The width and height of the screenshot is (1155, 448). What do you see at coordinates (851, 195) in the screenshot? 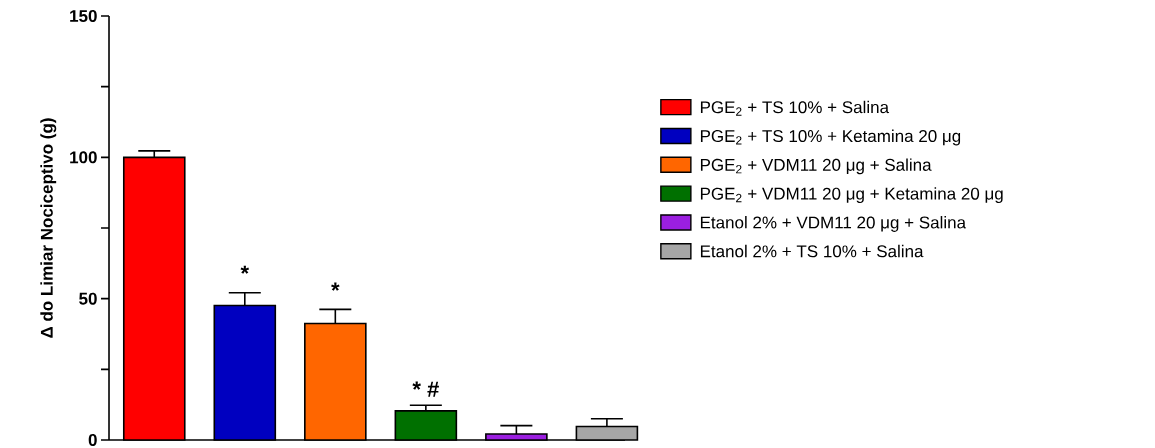
I see `legend-label: PGE$_{2}$ + VDM11 20 μg + Ketamina 20 μg` at bounding box center [851, 195].